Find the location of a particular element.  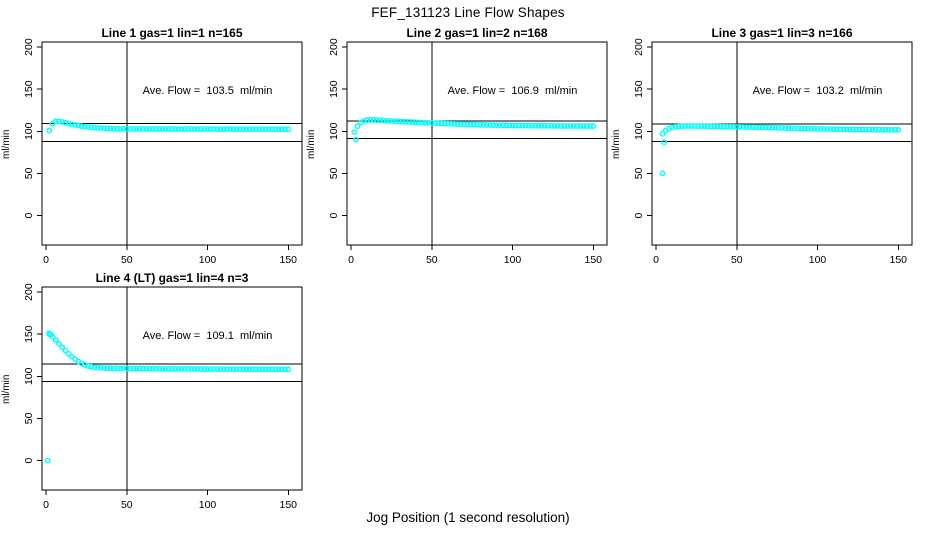

x-tick-label: 0 is located at coordinates (351, 260).